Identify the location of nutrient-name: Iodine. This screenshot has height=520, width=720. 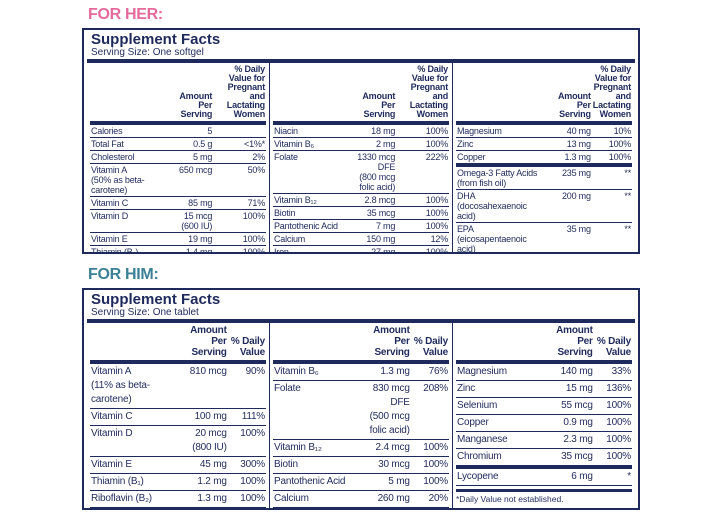
(315, 509).